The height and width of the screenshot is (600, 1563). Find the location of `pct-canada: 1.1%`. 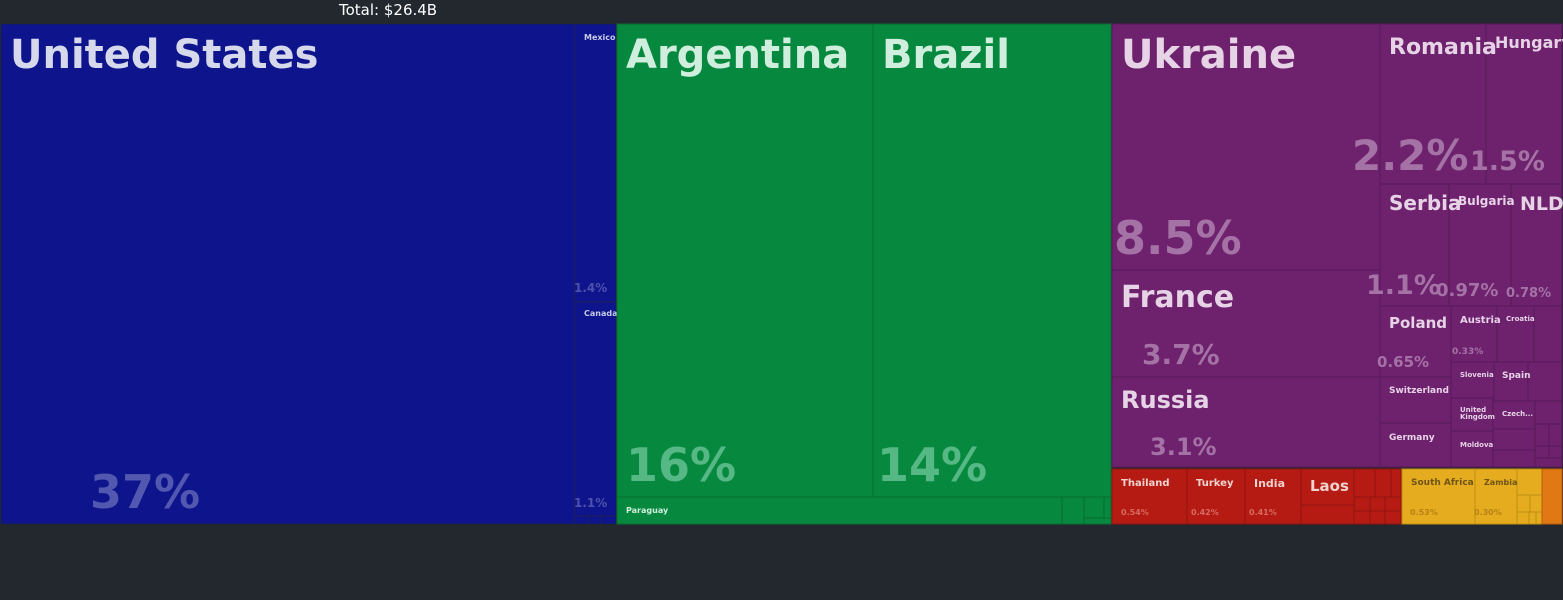

pct-canada: 1.1% is located at coordinates (590, 503).